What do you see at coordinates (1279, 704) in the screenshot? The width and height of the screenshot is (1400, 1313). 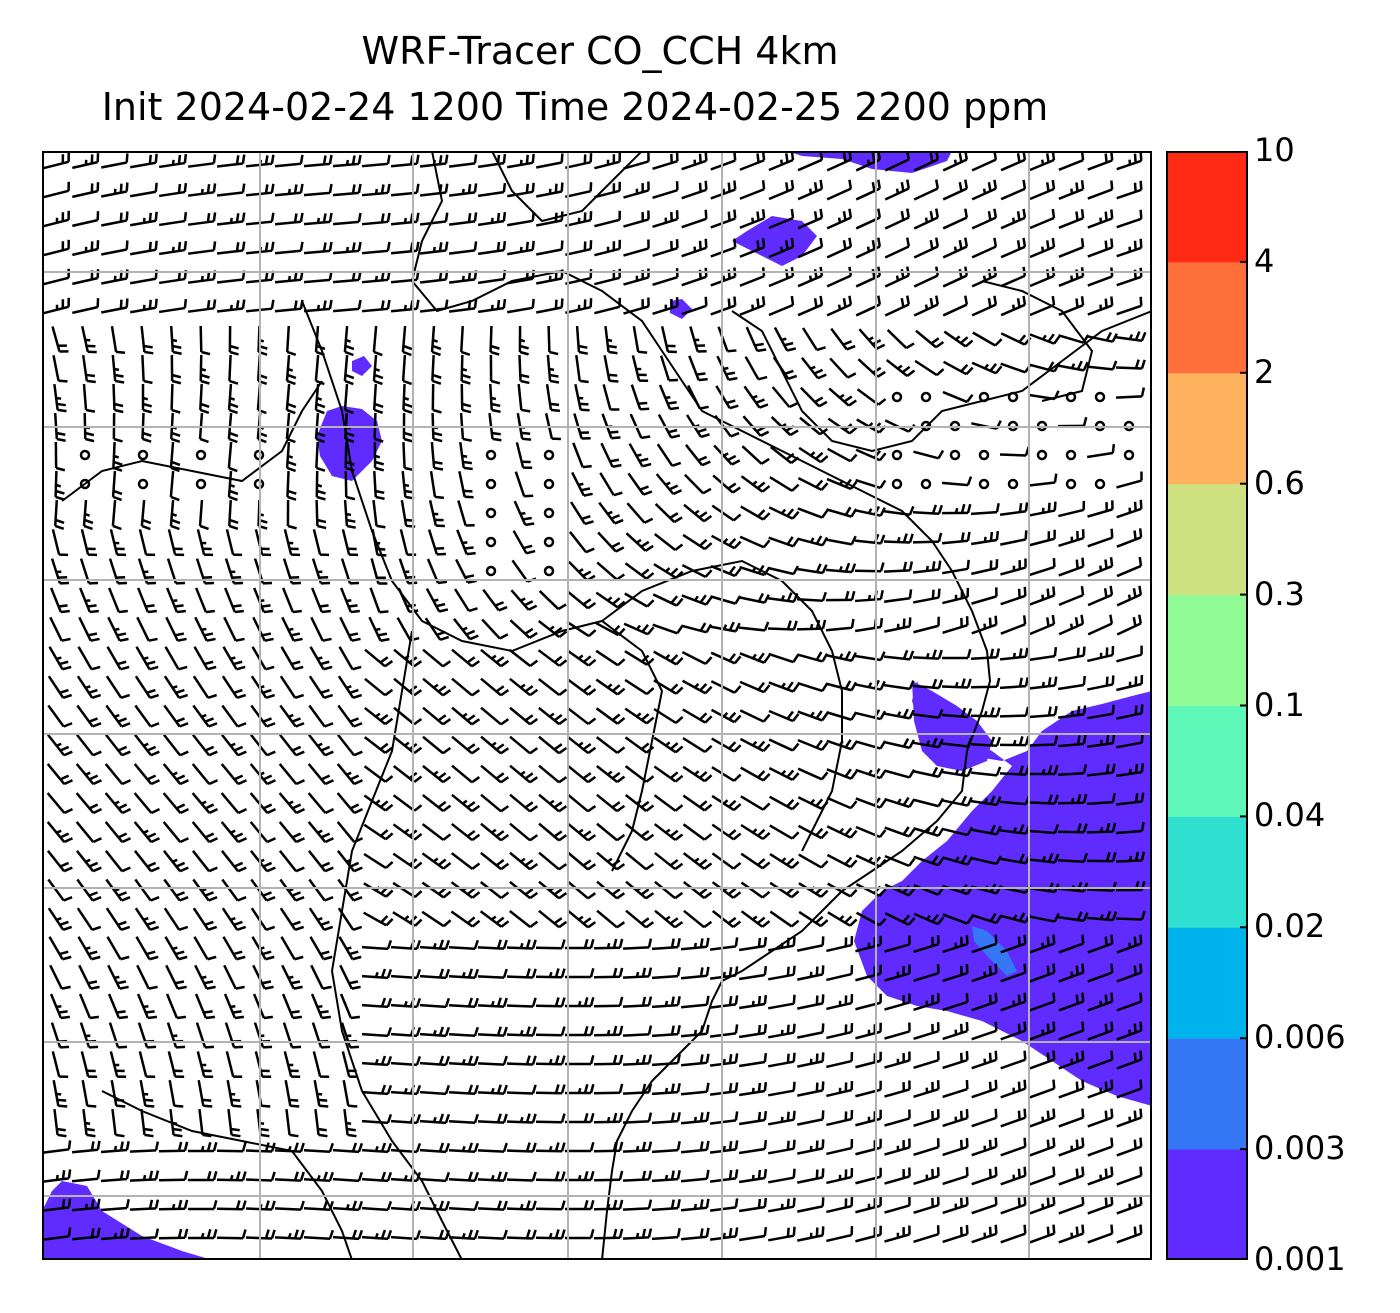 I see `colorbar-tick-label: 0.1` at bounding box center [1279, 704].